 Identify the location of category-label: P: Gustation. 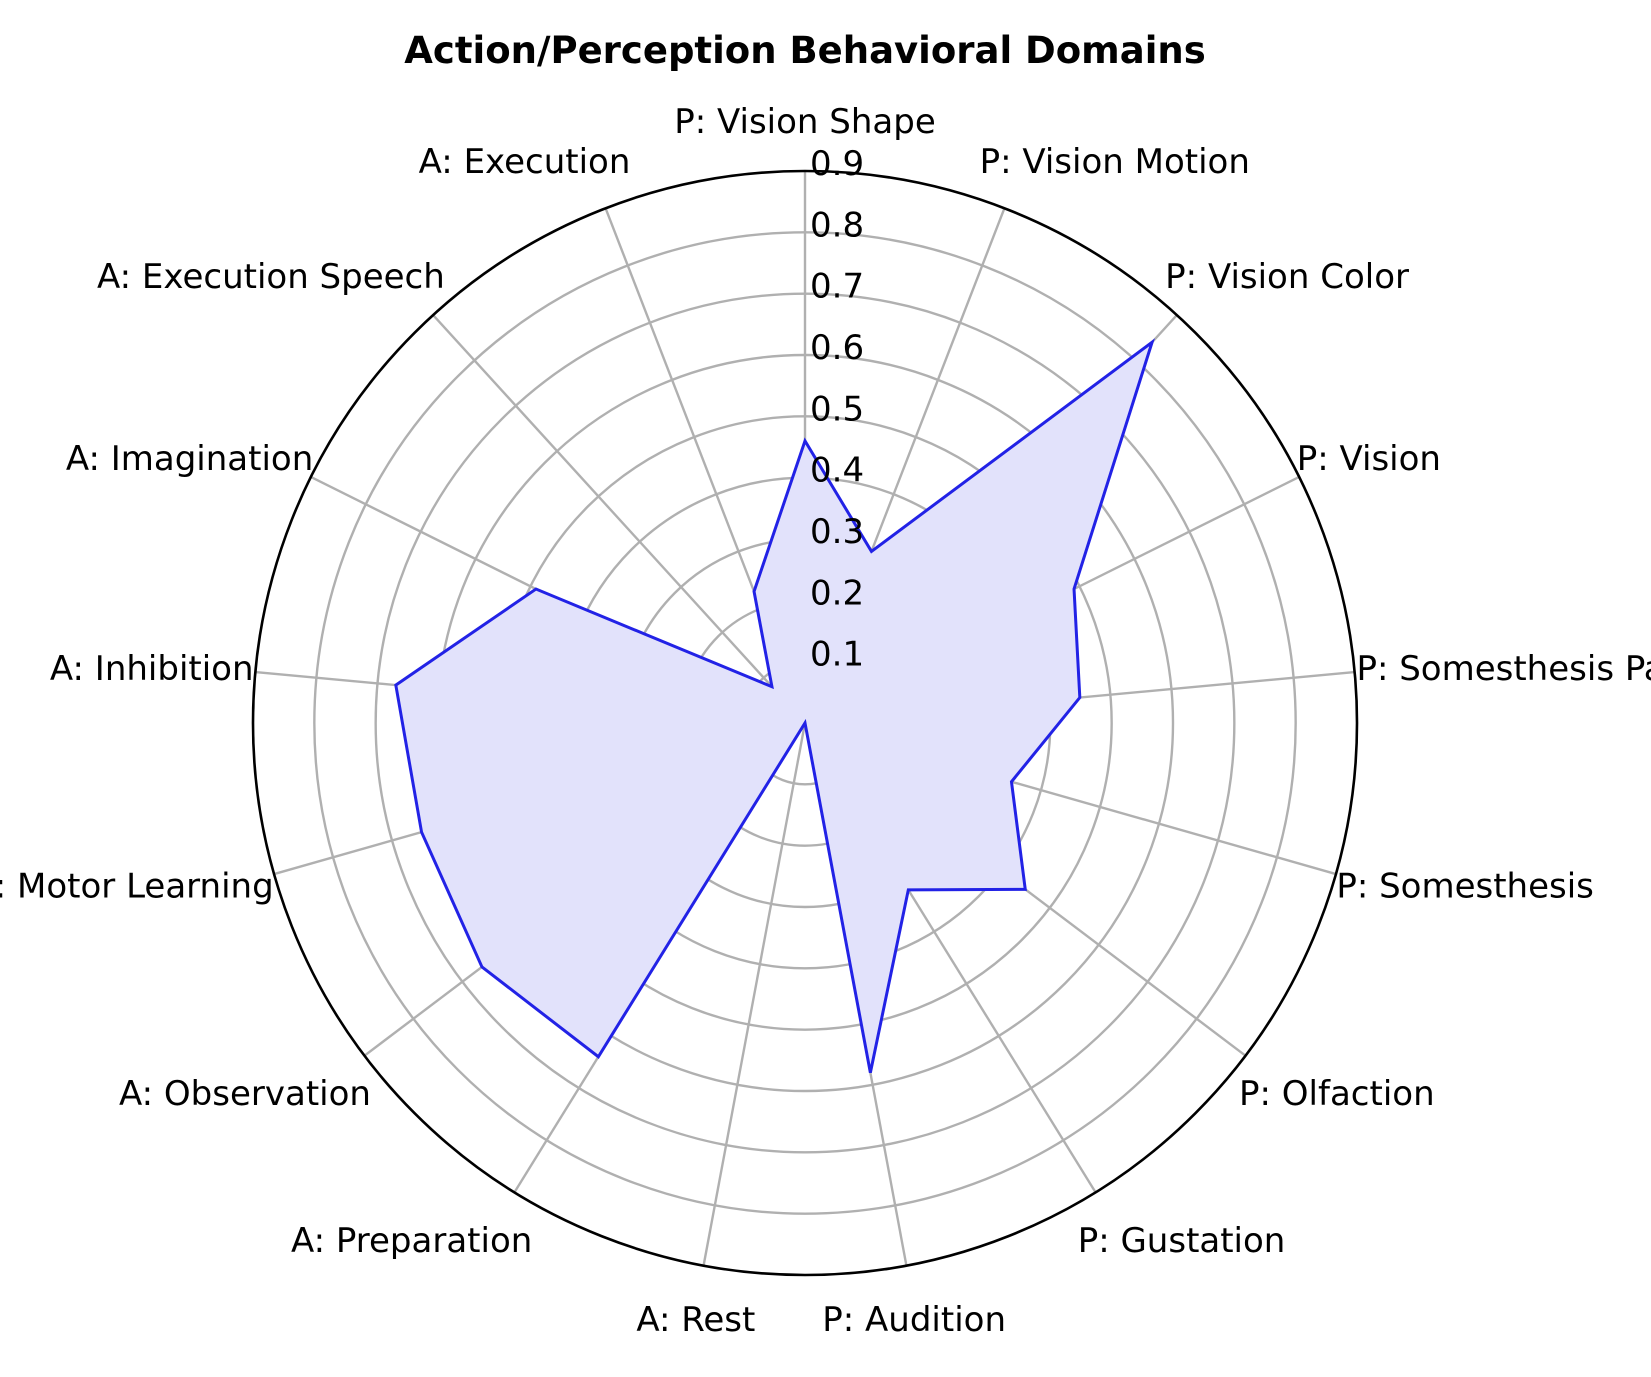
(1182, 1241).